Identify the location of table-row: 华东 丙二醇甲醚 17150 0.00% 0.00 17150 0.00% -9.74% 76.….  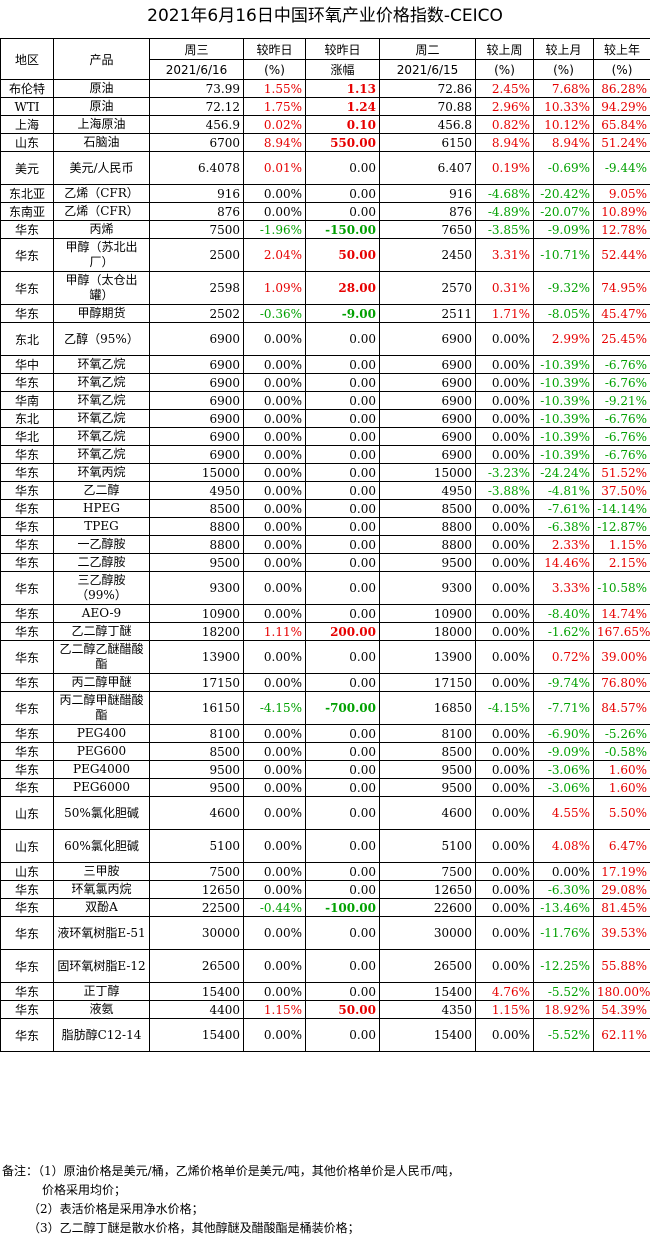
(325, 682).